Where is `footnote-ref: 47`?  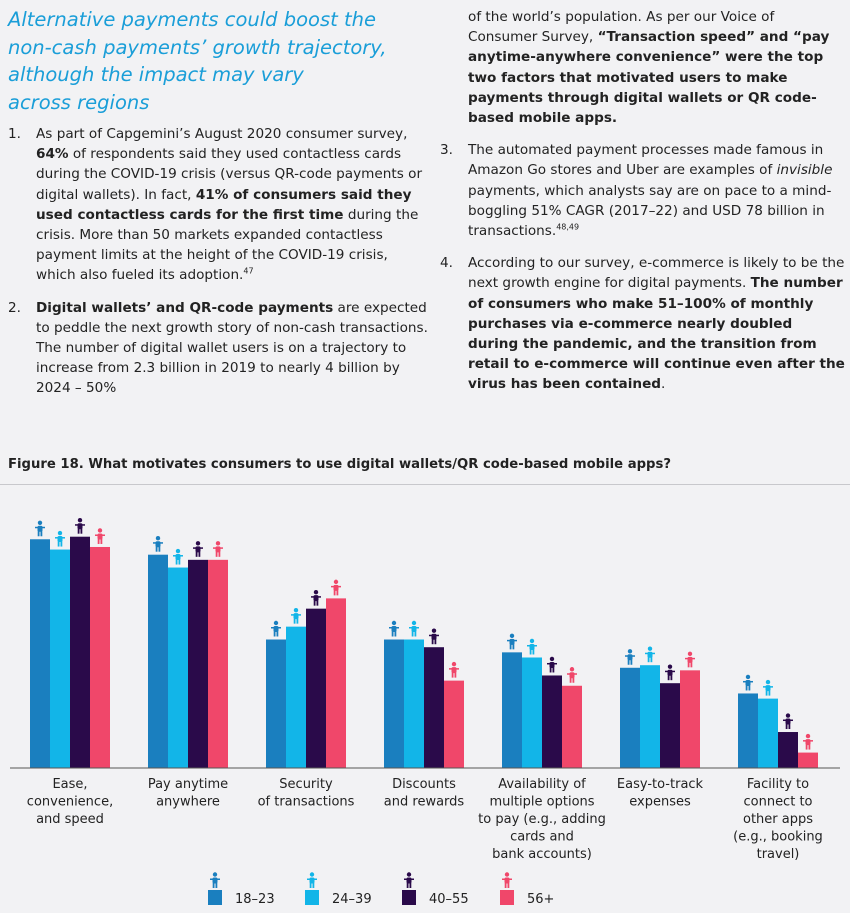
footnote-ref: 47 is located at coordinates (248, 271).